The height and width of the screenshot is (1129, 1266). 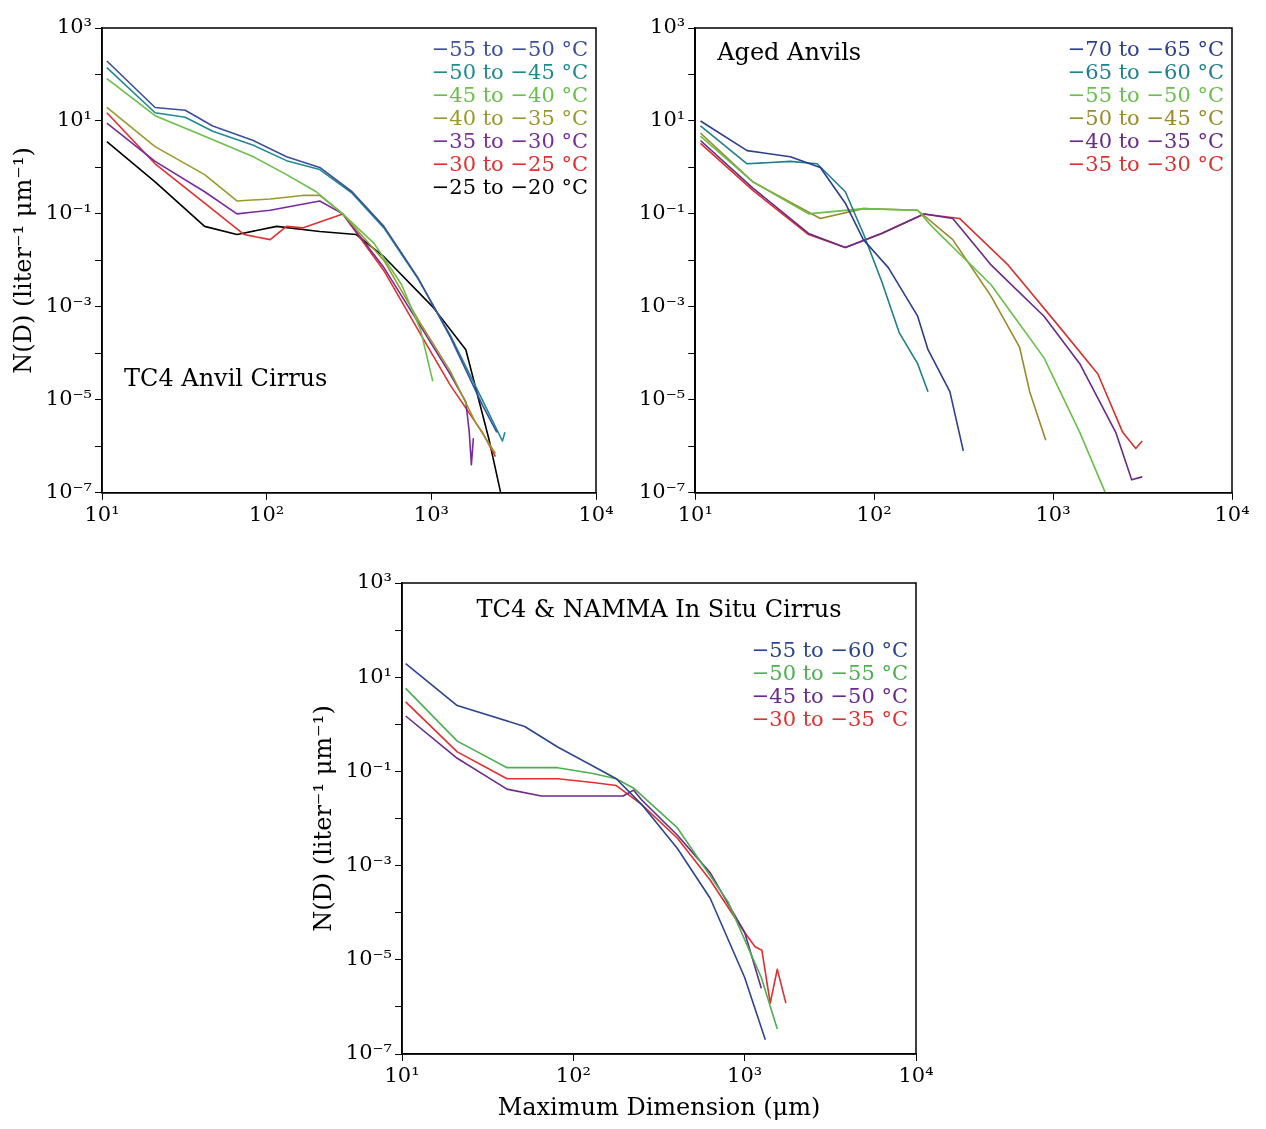 What do you see at coordinates (509, 186) in the screenshot?
I see `text: −25 to −20 °C` at bounding box center [509, 186].